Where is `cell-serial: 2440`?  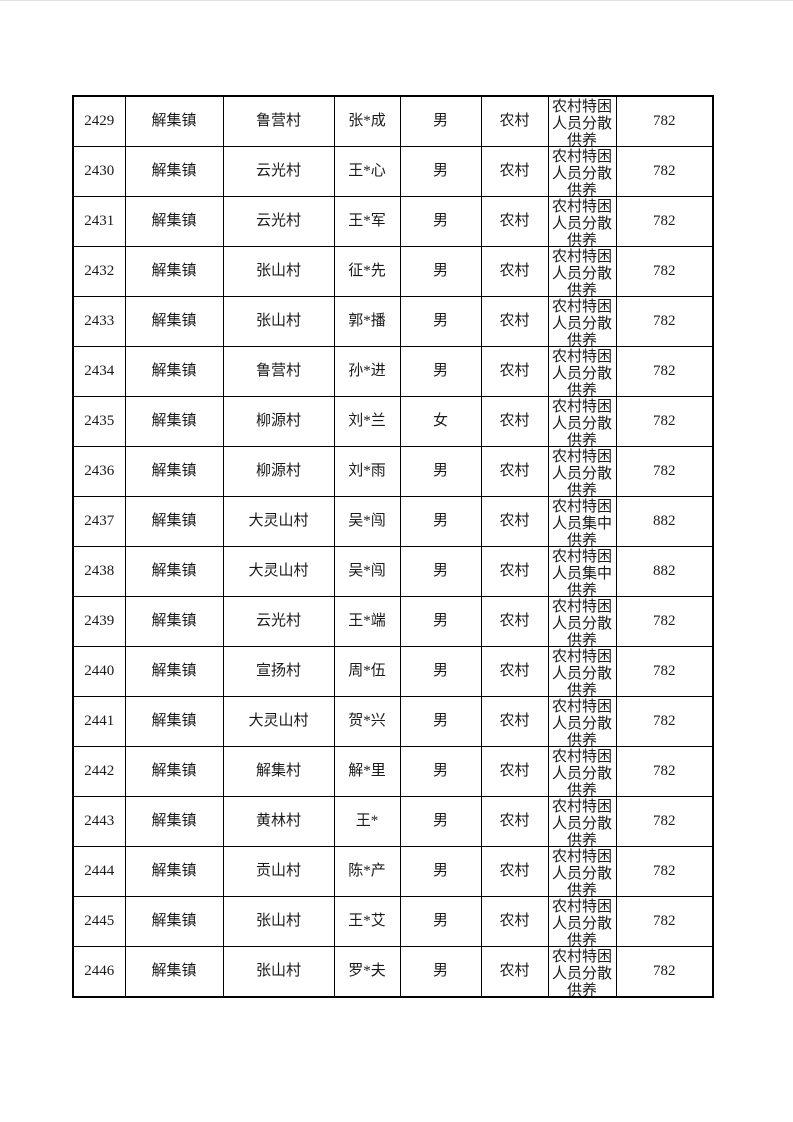 cell-serial: 2440 is located at coordinates (99, 671).